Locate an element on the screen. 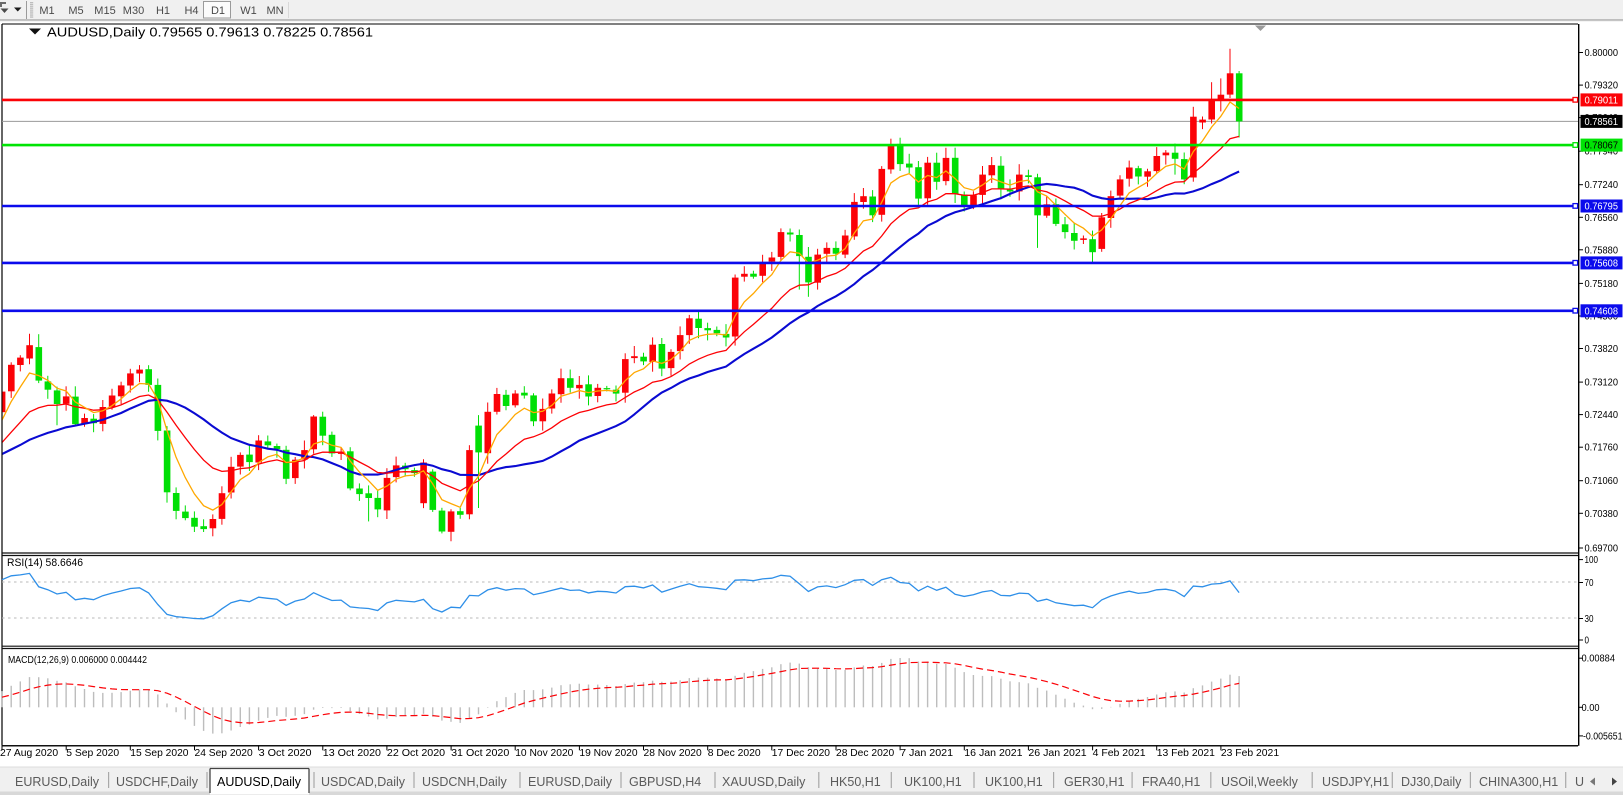 This screenshot has height=795, width=1623. svg-text: 0 is located at coordinates (1587, 641).